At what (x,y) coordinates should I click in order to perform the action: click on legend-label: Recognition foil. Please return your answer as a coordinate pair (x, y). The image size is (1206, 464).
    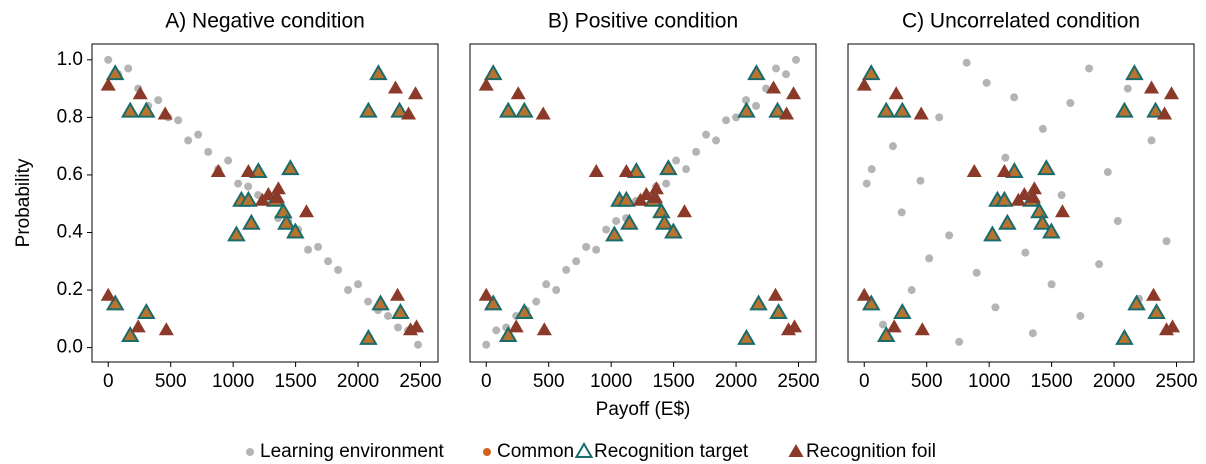
    Looking at the image, I should click on (871, 451).